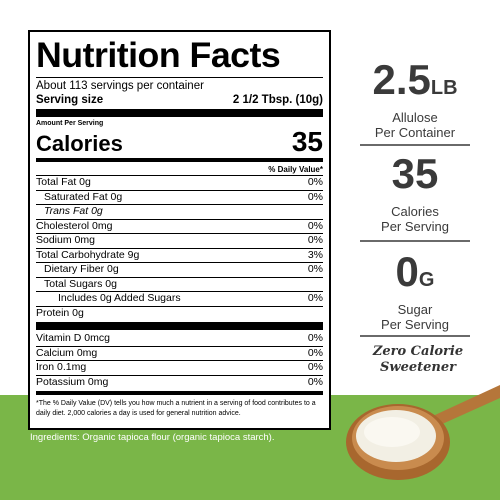 Image resolution: width=500 pixels, height=500 pixels. What do you see at coordinates (179, 240) in the screenshot?
I see `nutrient-row: Sodium 0mg 0%` at bounding box center [179, 240].